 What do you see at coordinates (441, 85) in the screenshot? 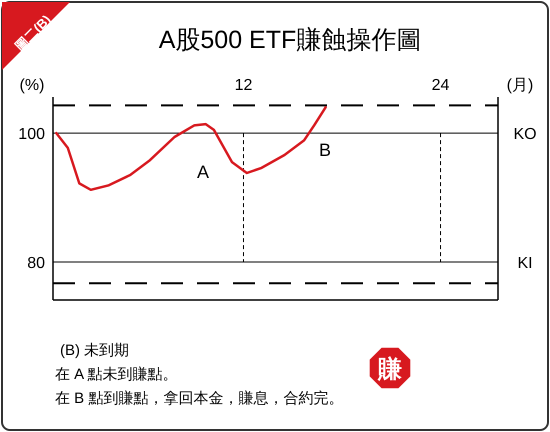
I see `x-tick-label: 24` at bounding box center [441, 85].